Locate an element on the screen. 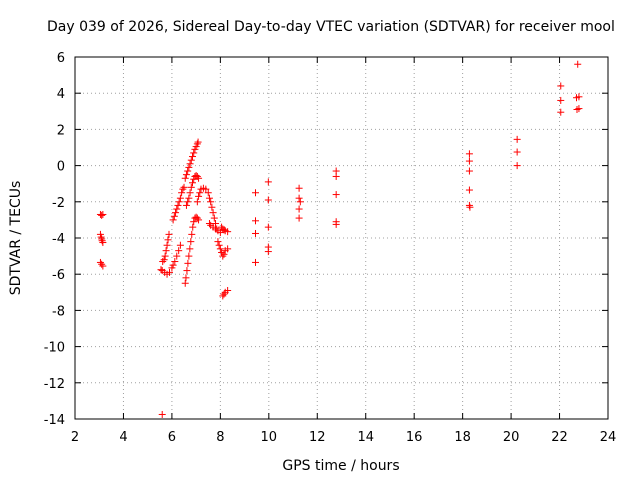  x-tick-label: 2 is located at coordinates (75, 437).